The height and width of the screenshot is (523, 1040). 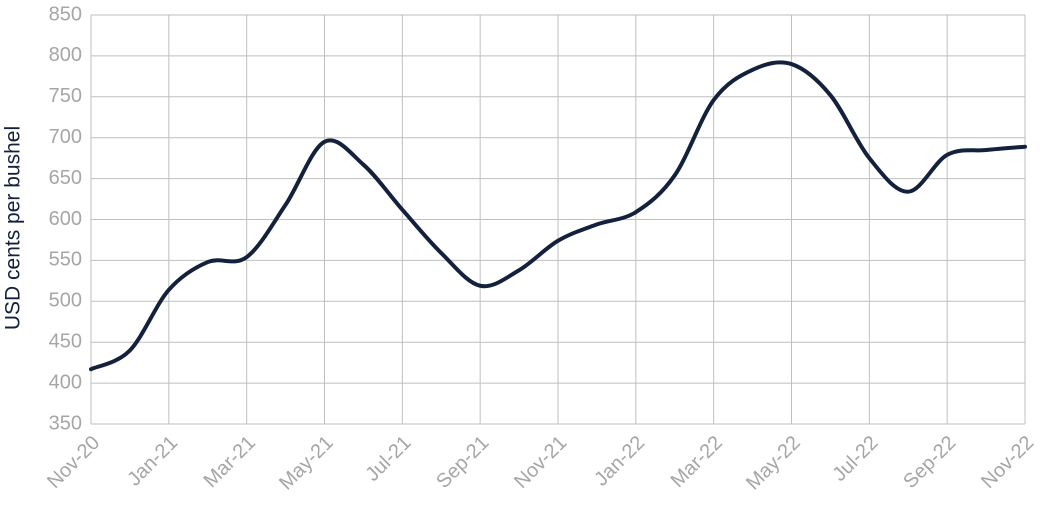 What do you see at coordinates (540, 462) in the screenshot?
I see `x-tick-label: Nov-21` at bounding box center [540, 462].